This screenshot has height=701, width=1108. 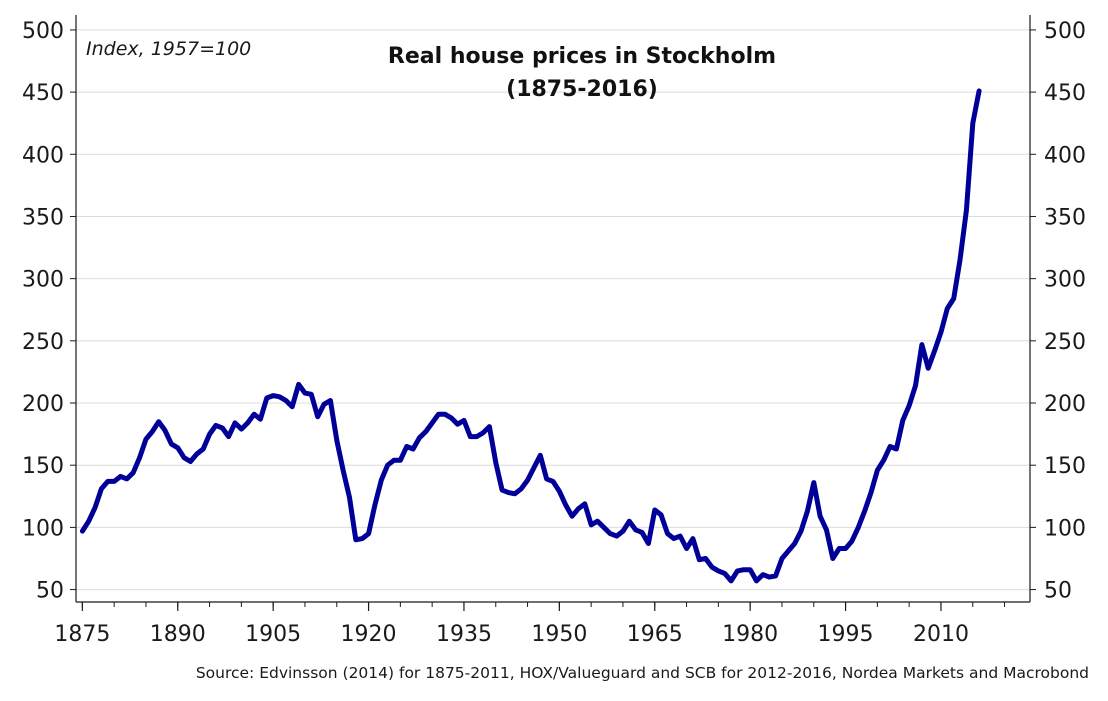 What do you see at coordinates (43, 404) in the screenshot?
I see `y-tick-label-left: 200` at bounding box center [43, 404].